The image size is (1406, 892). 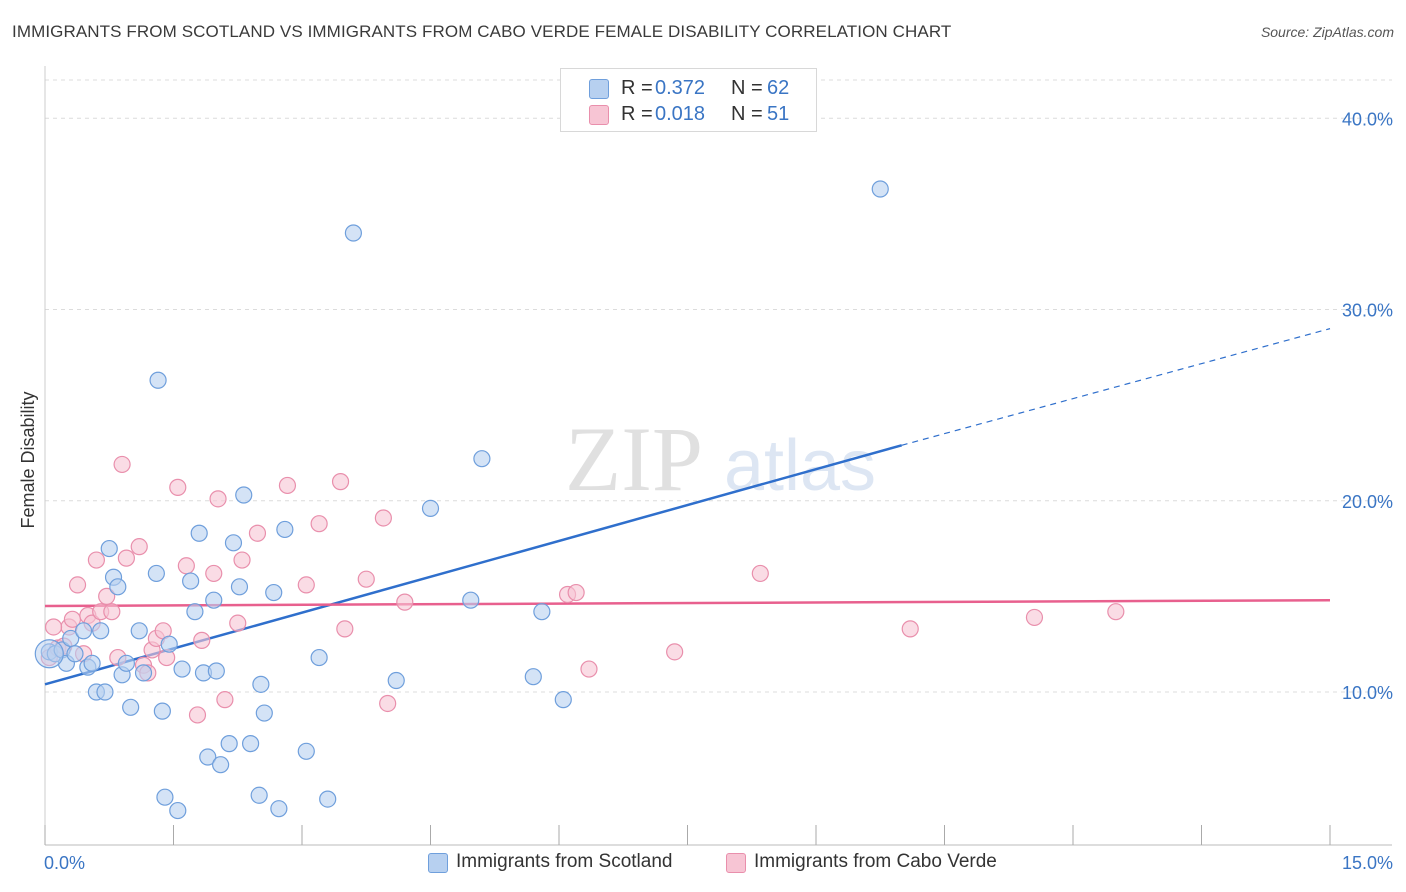 What do you see at coordinates (599, 115) in the screenshot?
I see `legend-swatch-pink` at bounding box center [599, 115].